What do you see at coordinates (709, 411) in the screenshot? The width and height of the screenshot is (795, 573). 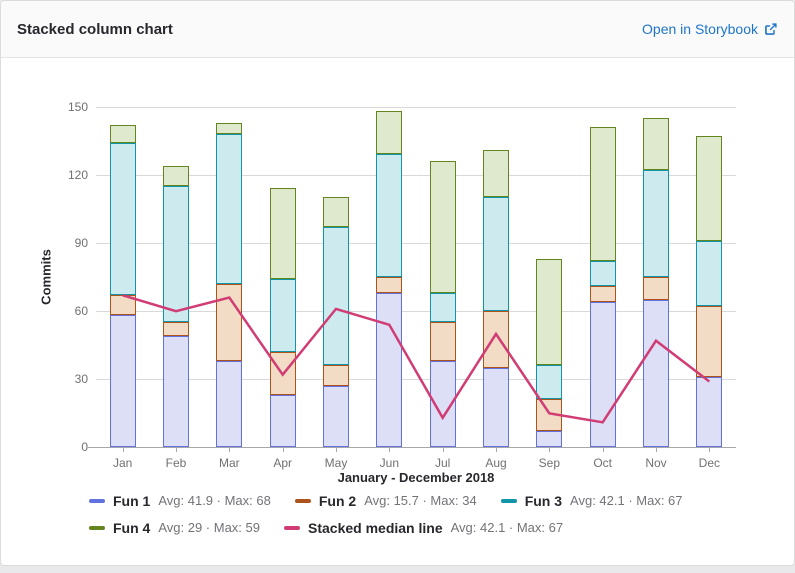 I see `bar-segment-fun-1-dec` at bounding box center [709, 411].